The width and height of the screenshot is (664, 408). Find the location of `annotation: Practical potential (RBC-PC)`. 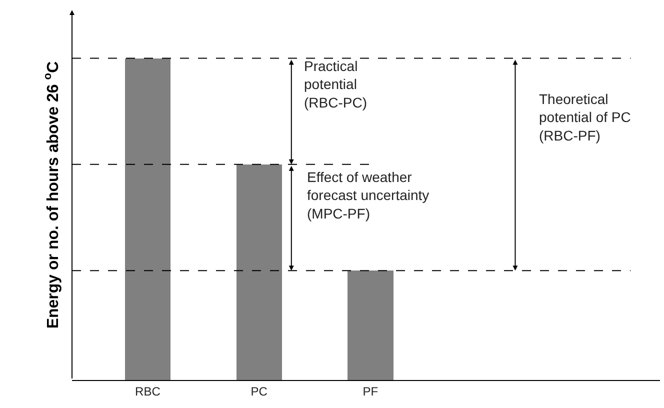

annotation: Practical potential (RBC-PC) is located at coordinates (335, 84).